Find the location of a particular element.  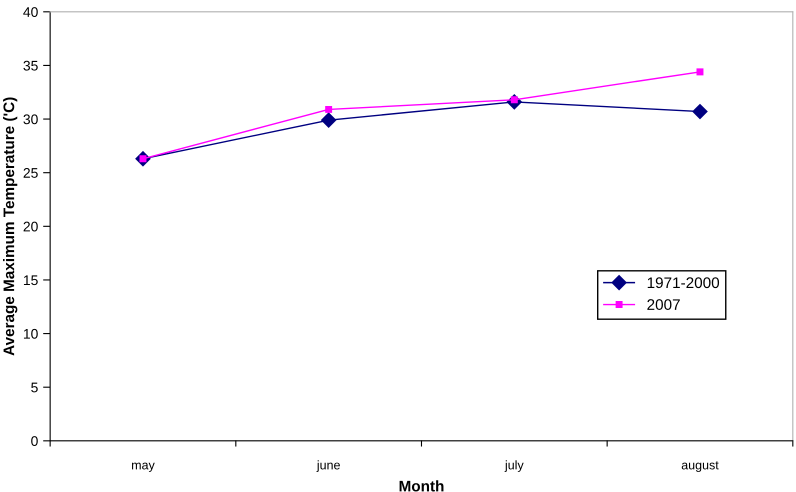

y-axis-title: Average Maximum Temperature ('C) is located at coordinates (10, 226).